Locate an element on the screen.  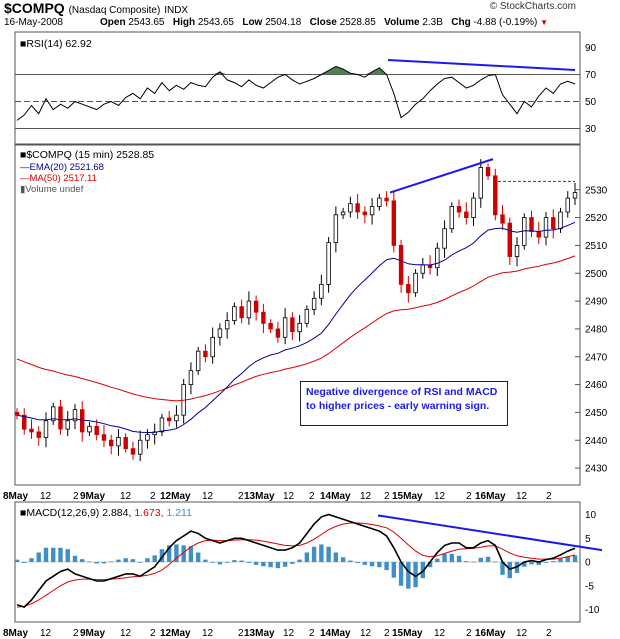
rsi-line is located at coordinates (296, 93).